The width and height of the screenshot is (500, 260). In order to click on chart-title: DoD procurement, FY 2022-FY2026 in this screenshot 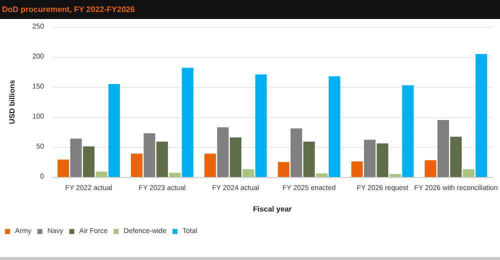, I will do `click(250, 9)`.